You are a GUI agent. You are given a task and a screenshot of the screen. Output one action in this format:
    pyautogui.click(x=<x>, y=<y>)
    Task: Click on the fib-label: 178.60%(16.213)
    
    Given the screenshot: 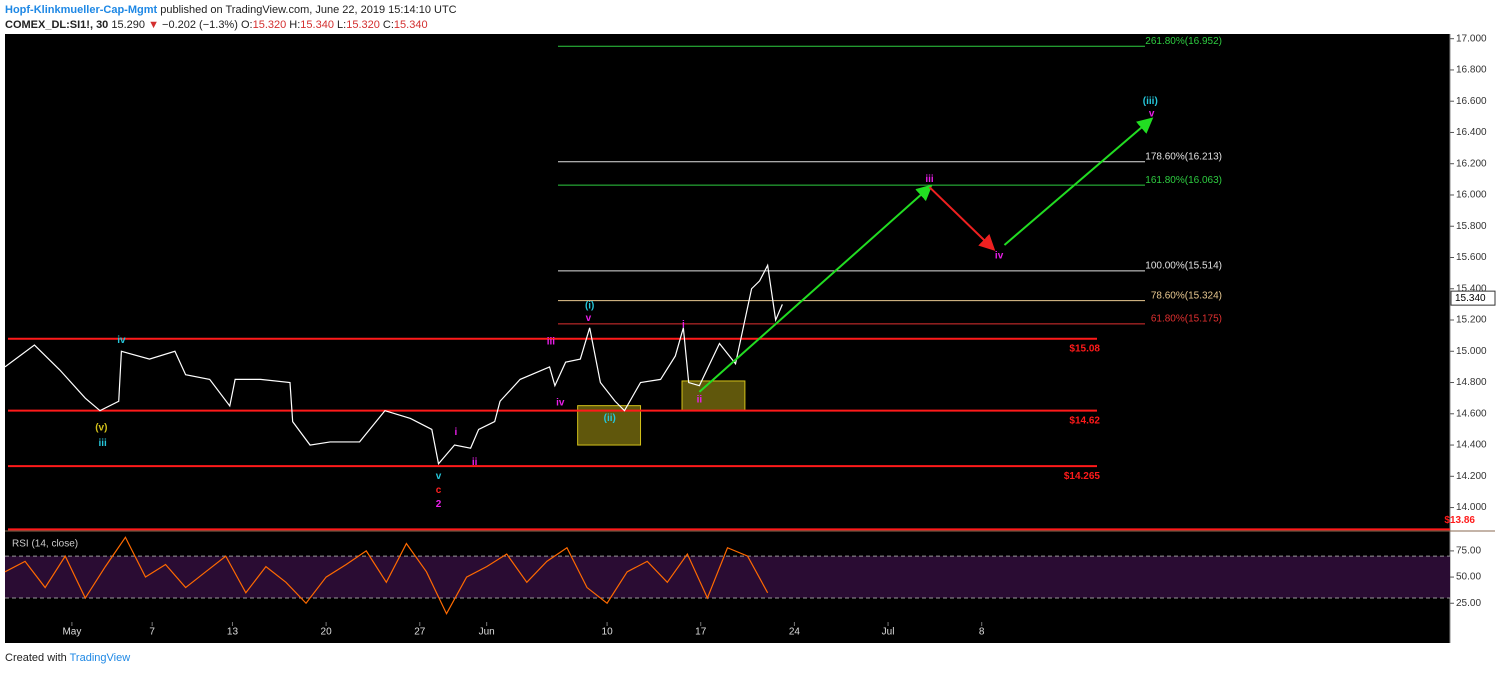 What is the action you would take?
    pyautogui.click(x=1183, y=156)
    